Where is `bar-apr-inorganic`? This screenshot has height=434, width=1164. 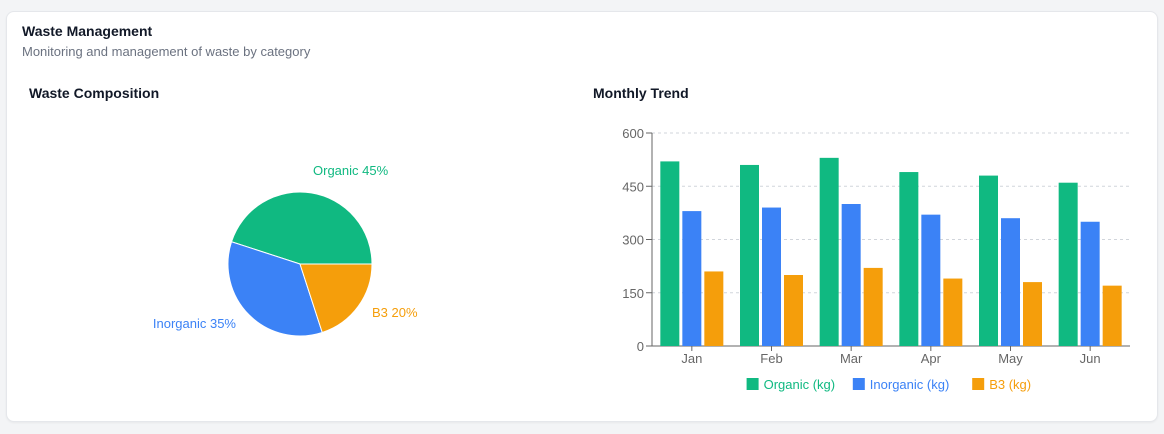 bar-apr-inorganic is located at coordinates (931, 280).